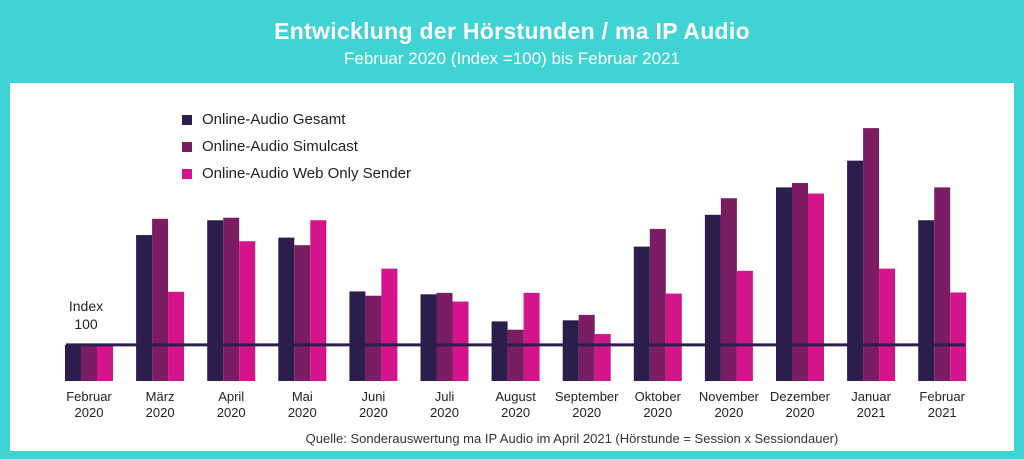  I want to click on x-tick-label-2-0: April, so click(231, 396).